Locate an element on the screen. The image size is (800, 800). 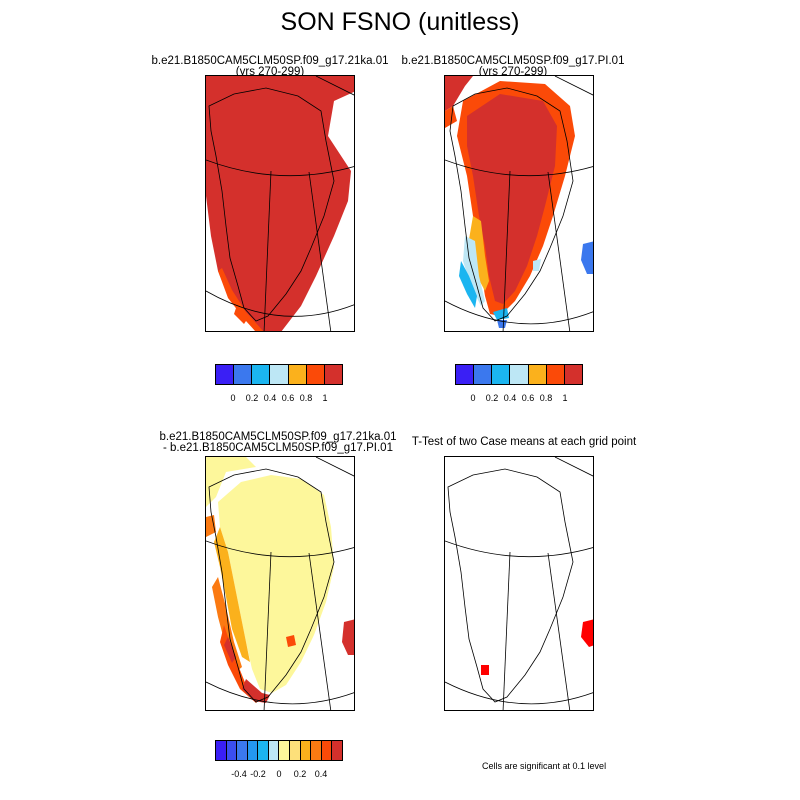
cb1-tick-label: 0.2 is located at coordinates (252, 398).